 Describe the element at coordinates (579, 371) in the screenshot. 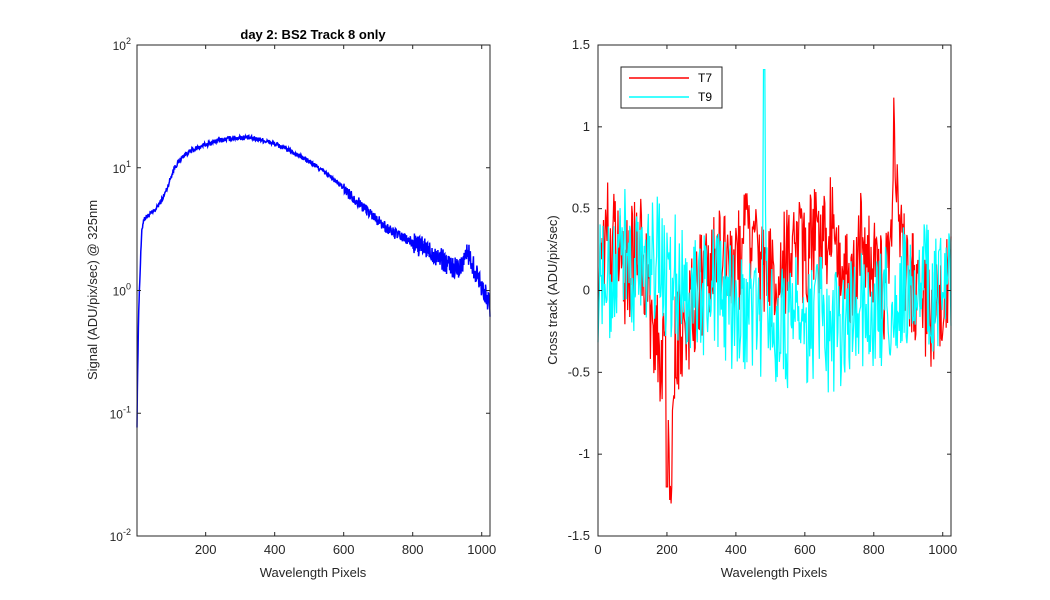

I see `y-tick-label: -0.5` at that location.